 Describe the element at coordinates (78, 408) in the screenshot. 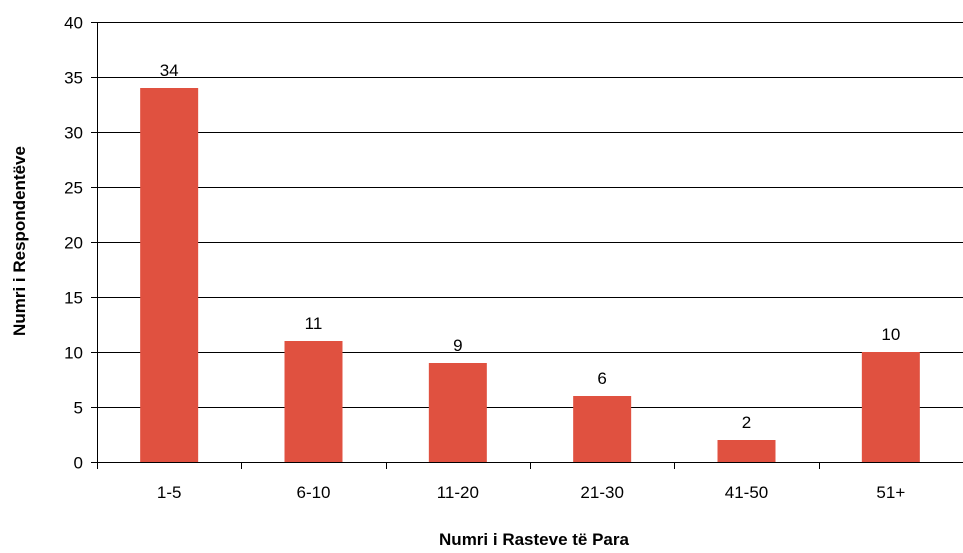

I see `y-tick-label: 5` at that location.